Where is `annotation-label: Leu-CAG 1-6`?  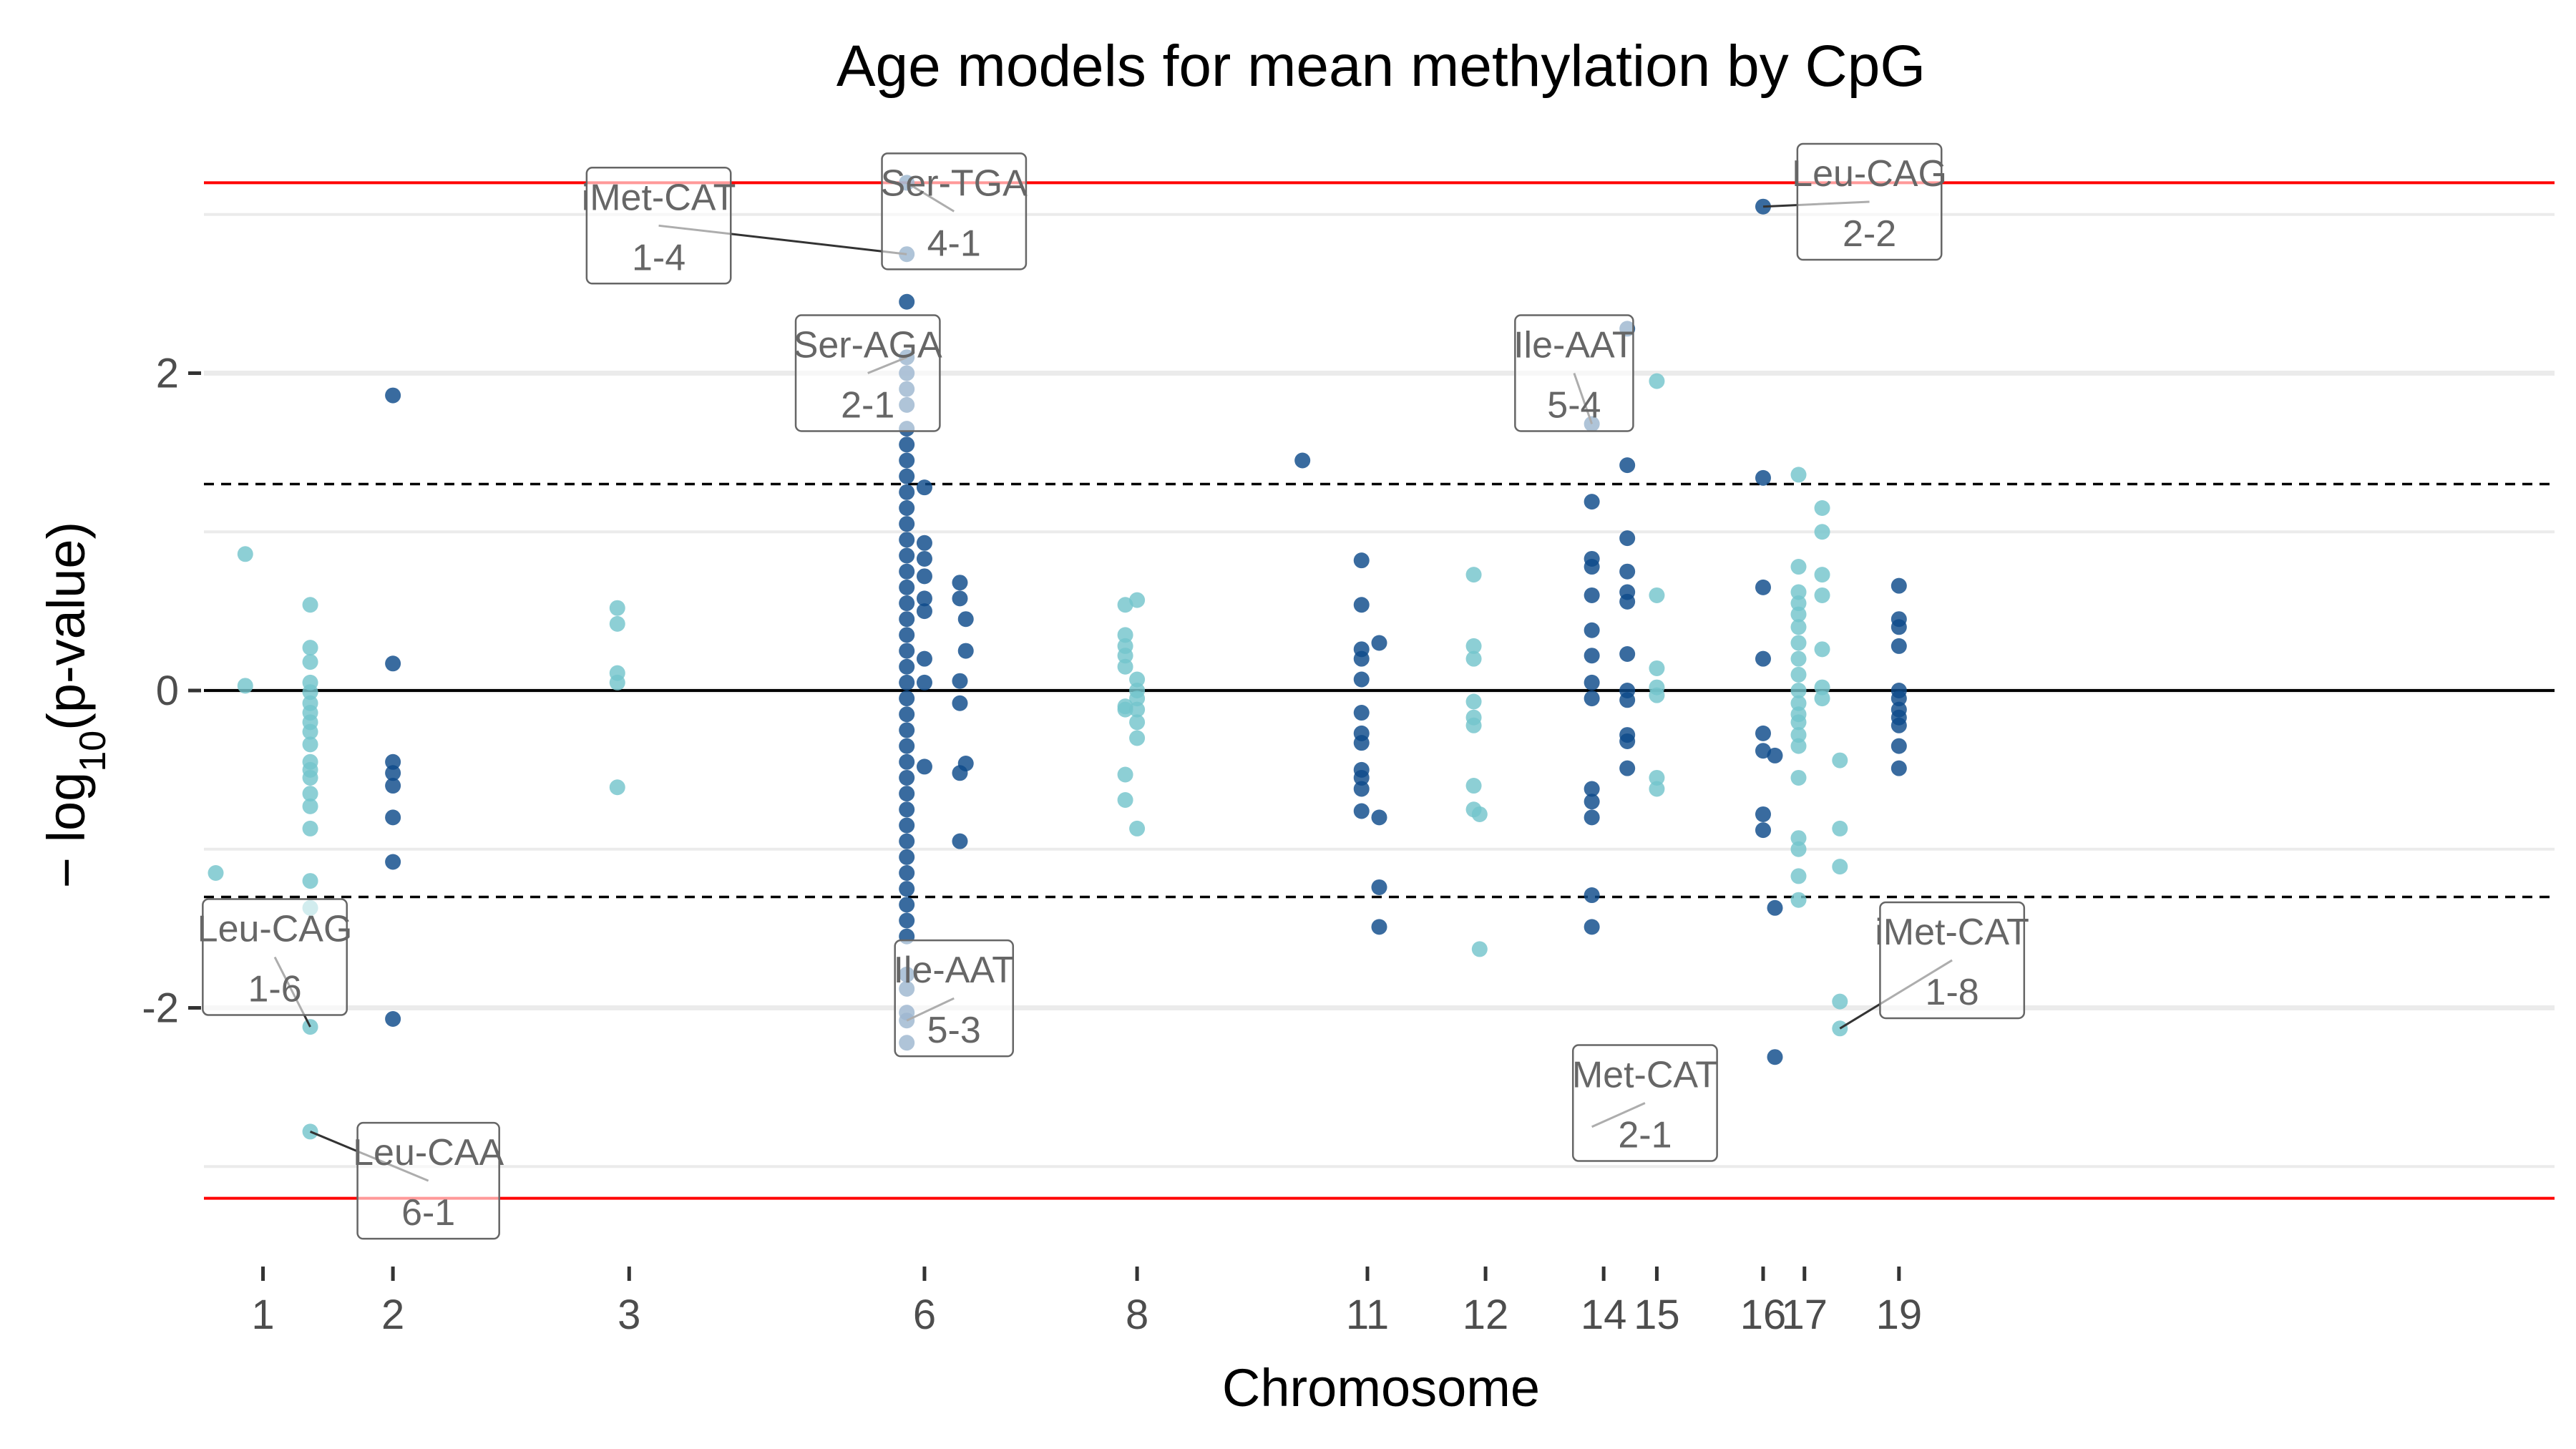
annotation-label: Leu-CAG 1-6 is located at coordinates (274, 963).